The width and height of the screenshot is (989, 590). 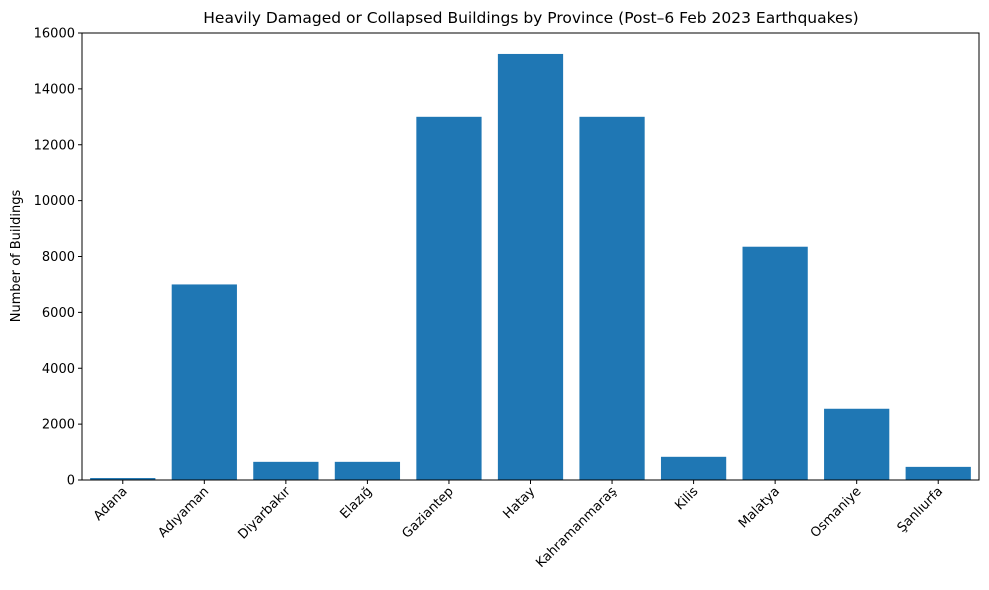 What do you see at coordinates (58, 257) in the screenshot?
I see `y-tick-label: 8000` at bounding box center [58, 257].